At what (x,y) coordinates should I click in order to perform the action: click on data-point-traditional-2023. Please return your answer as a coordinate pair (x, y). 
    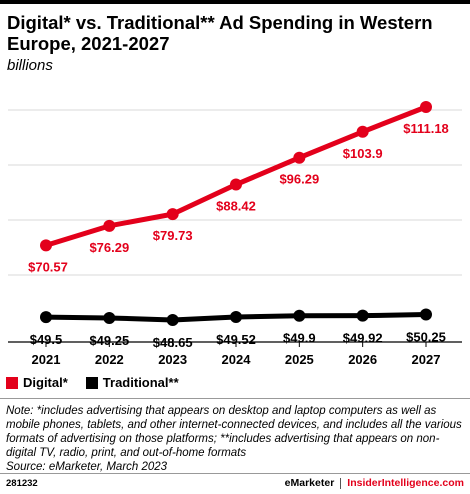
    Looking at the image, I should click on (172, 320).